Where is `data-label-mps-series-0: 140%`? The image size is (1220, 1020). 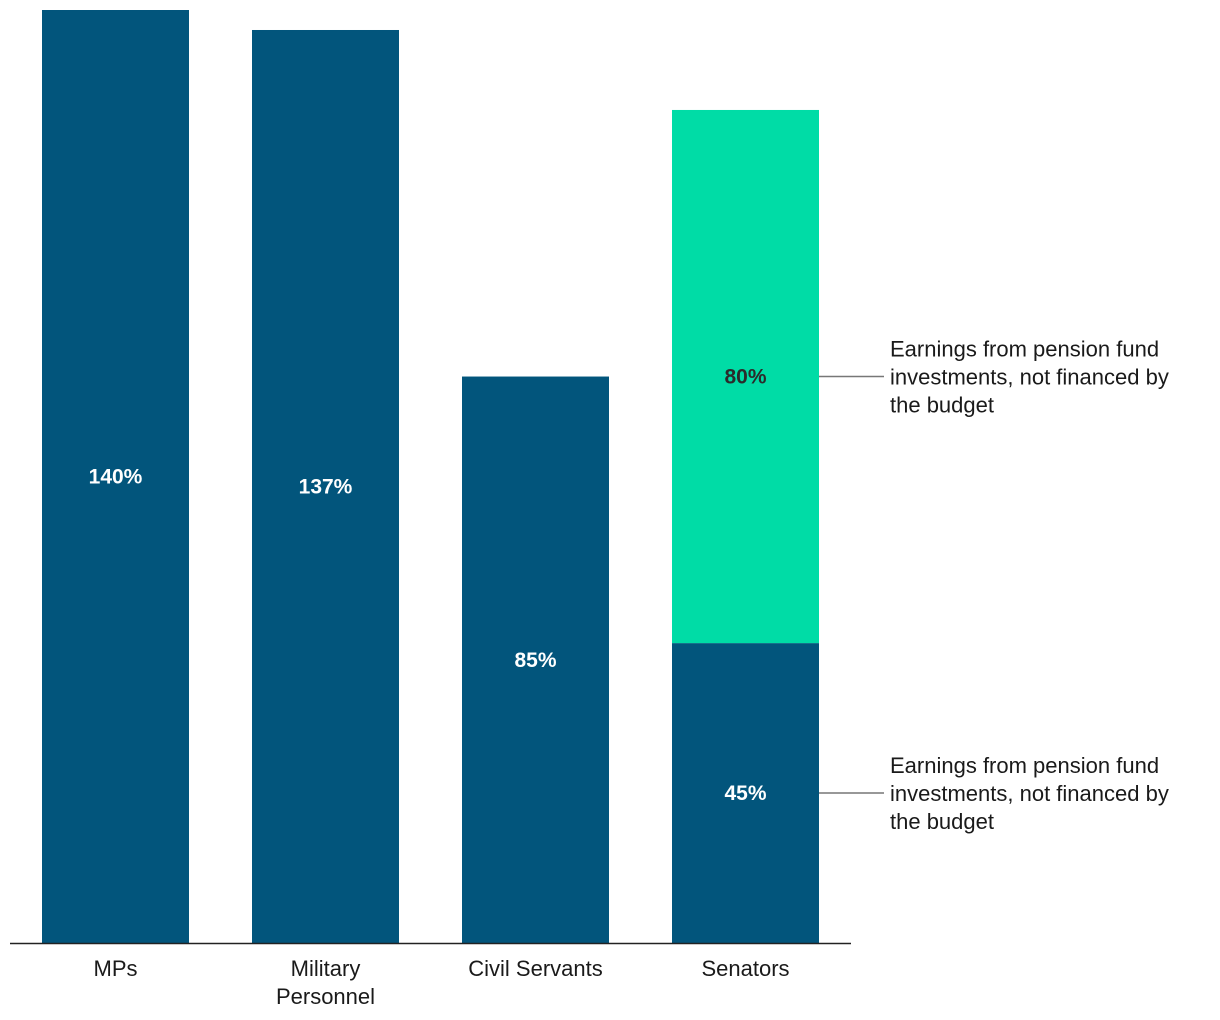
data-label-mps-series-0: 140% is located at coordinates (116, 477).